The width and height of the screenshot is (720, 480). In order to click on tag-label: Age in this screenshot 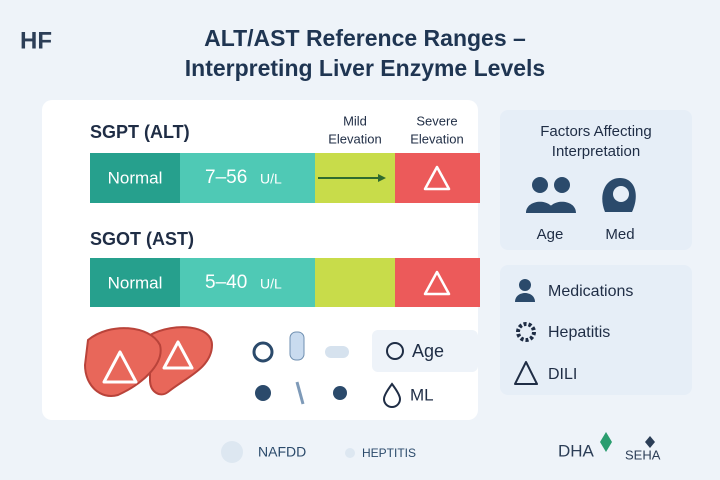, I will do `click(428, 351)`.